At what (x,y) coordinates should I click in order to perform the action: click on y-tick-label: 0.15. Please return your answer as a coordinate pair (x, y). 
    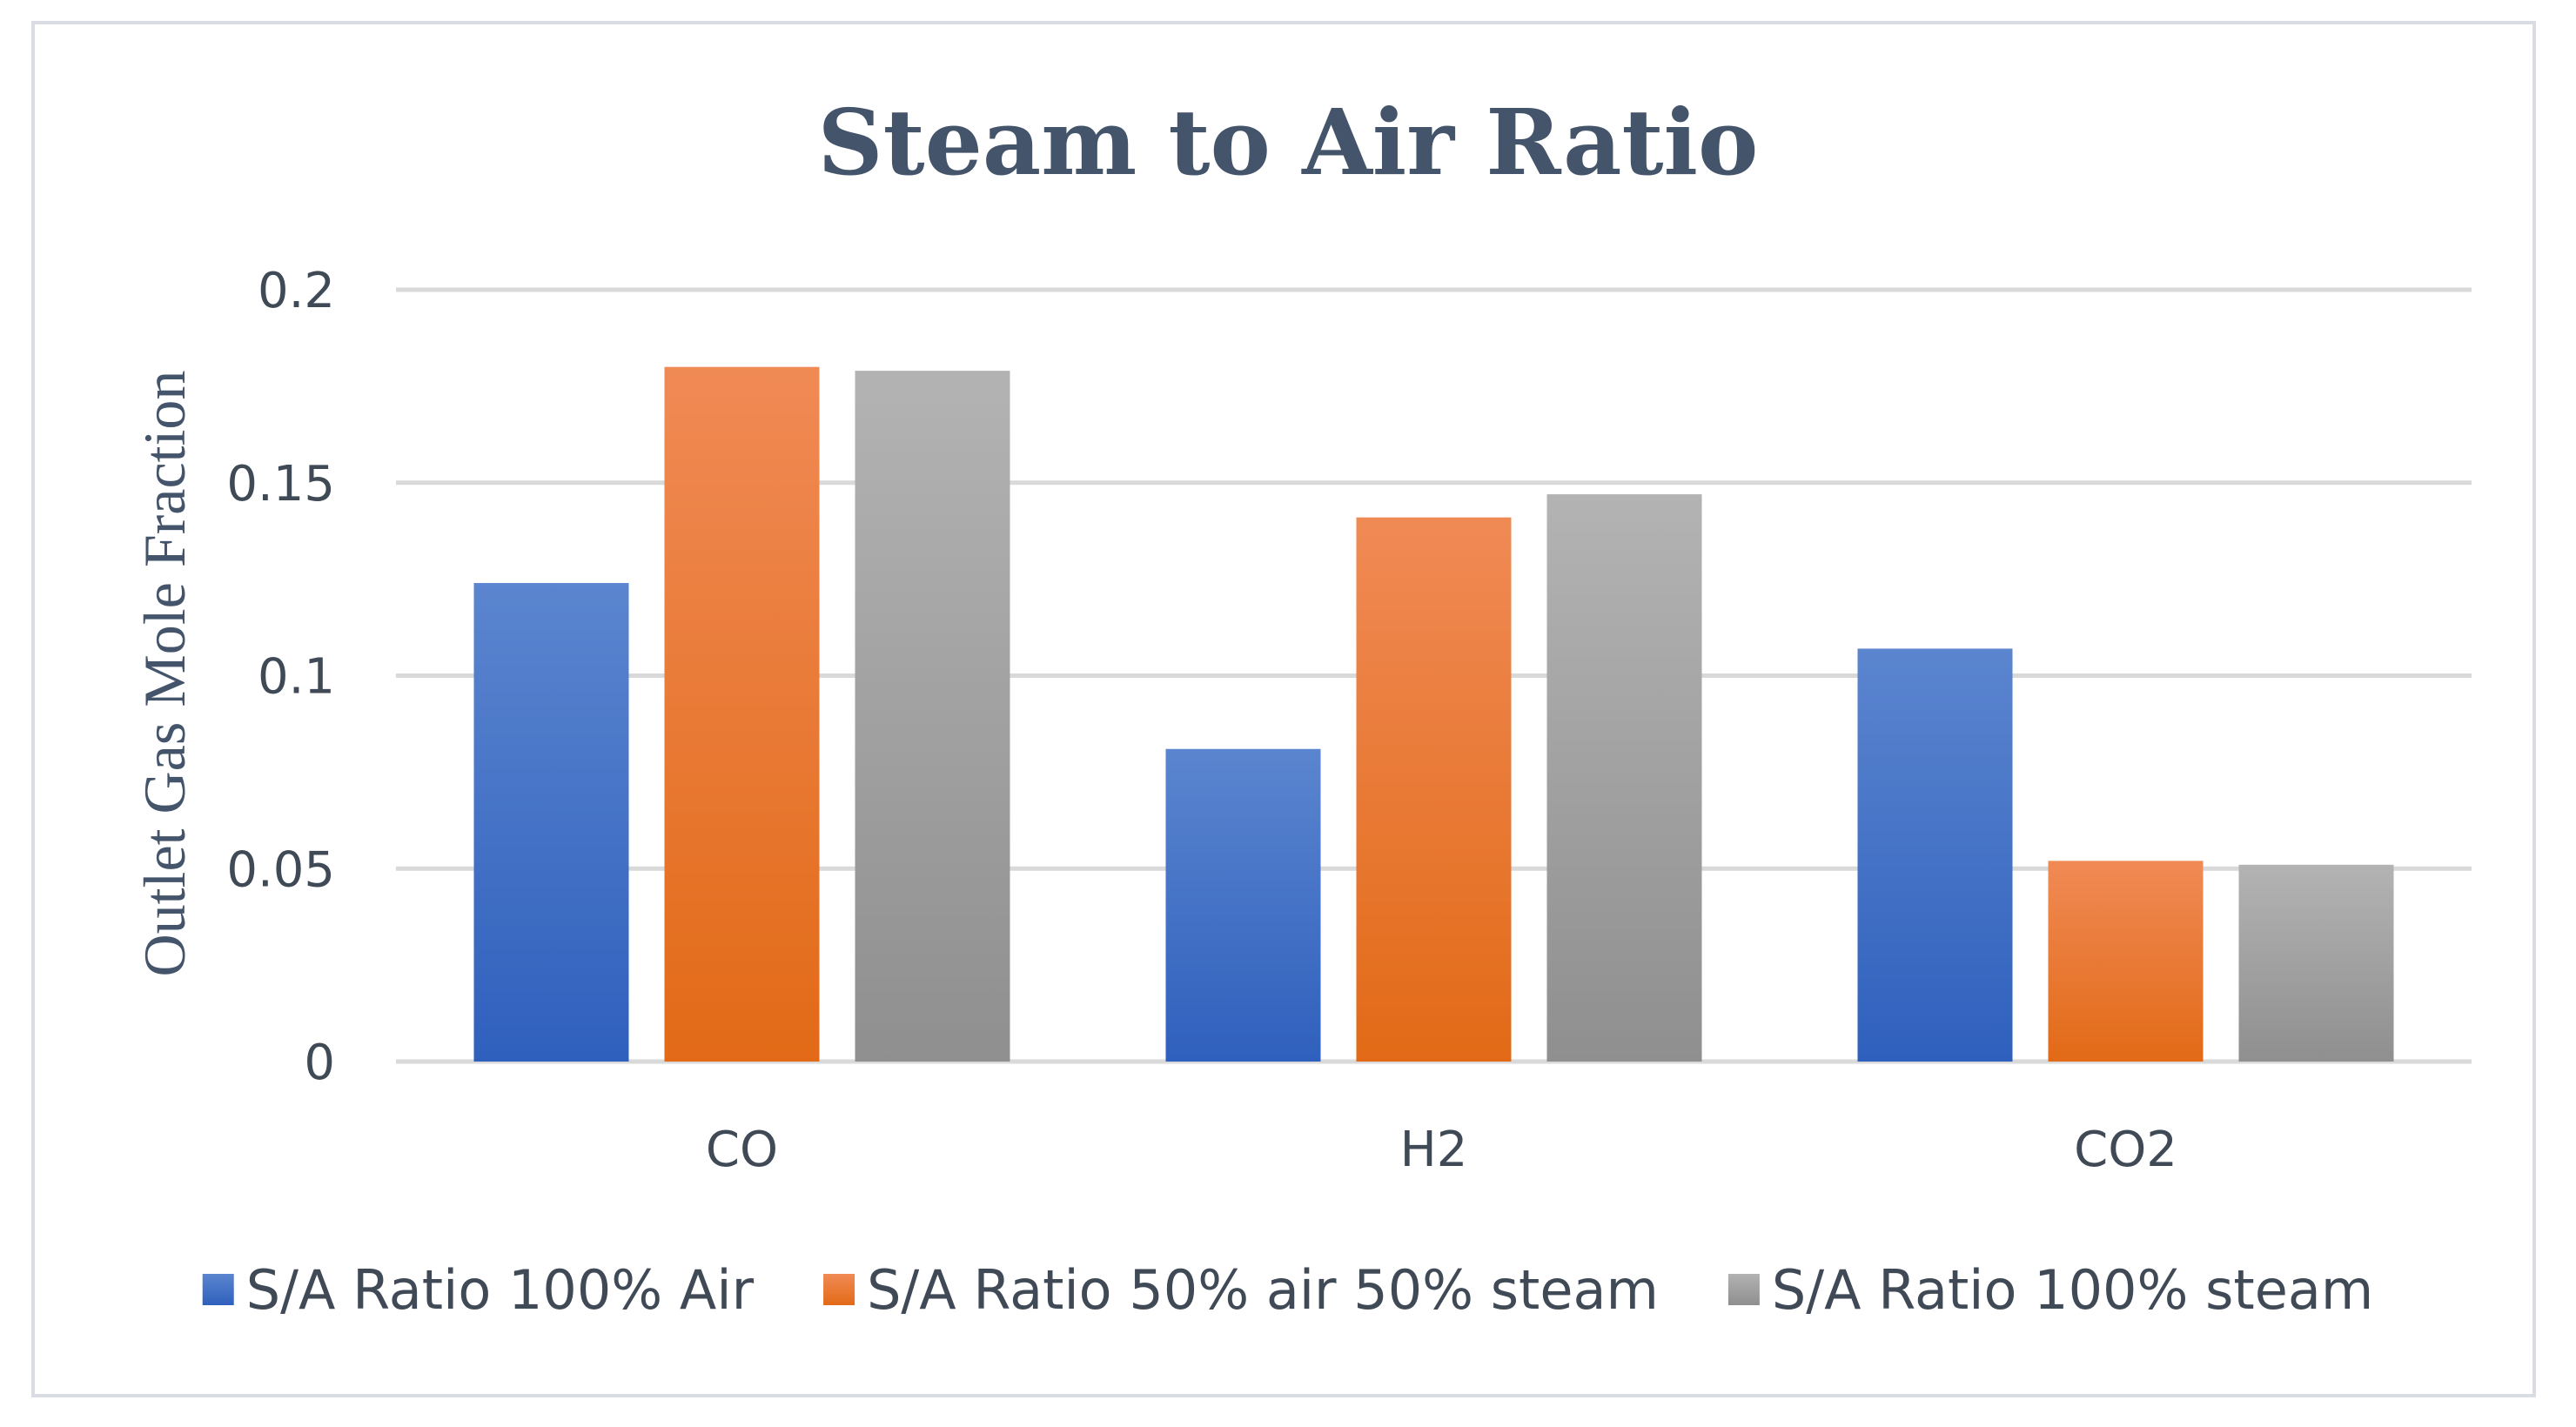
    Looking at the image, I should click on (280, 484).